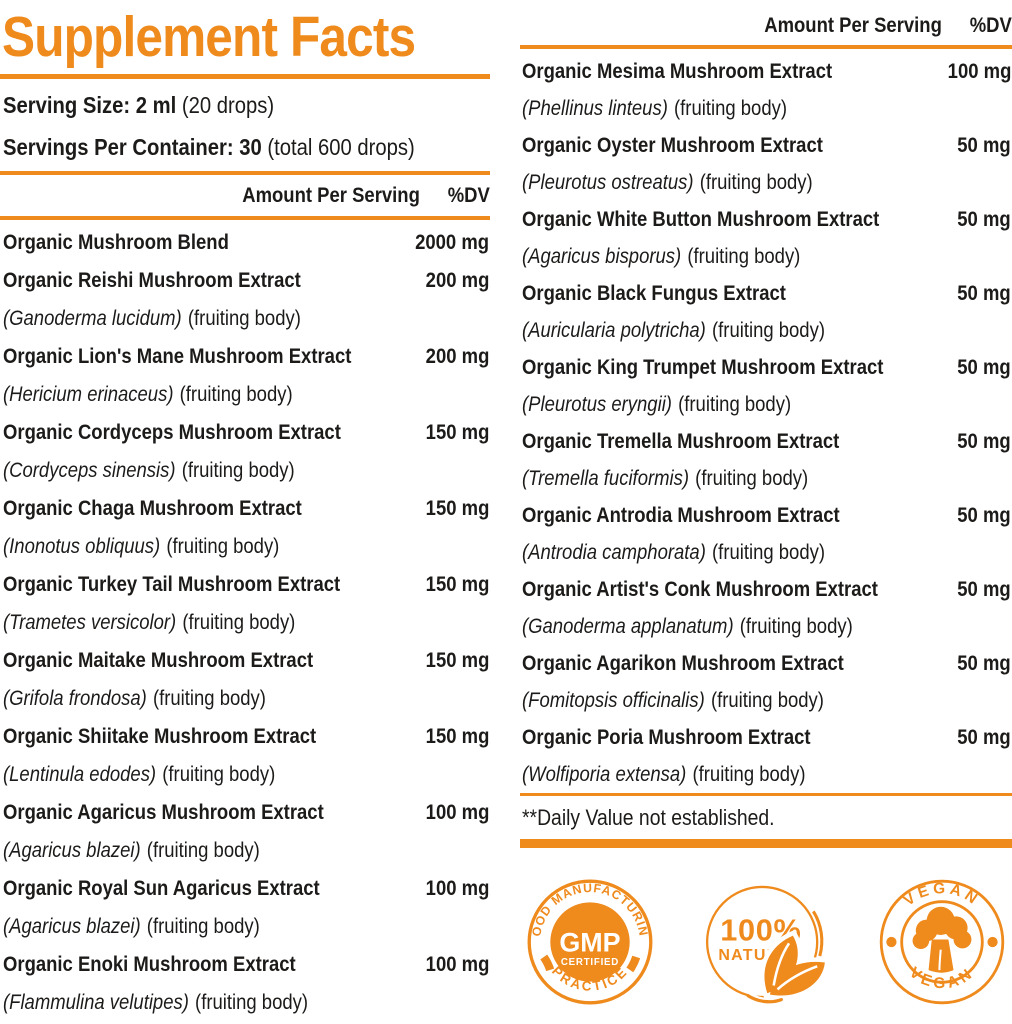 The image size is (1012, 1024). I want to click on ingredient-latin-line: (Agaricus bisporus) (fruiting body), so click(766, 256).